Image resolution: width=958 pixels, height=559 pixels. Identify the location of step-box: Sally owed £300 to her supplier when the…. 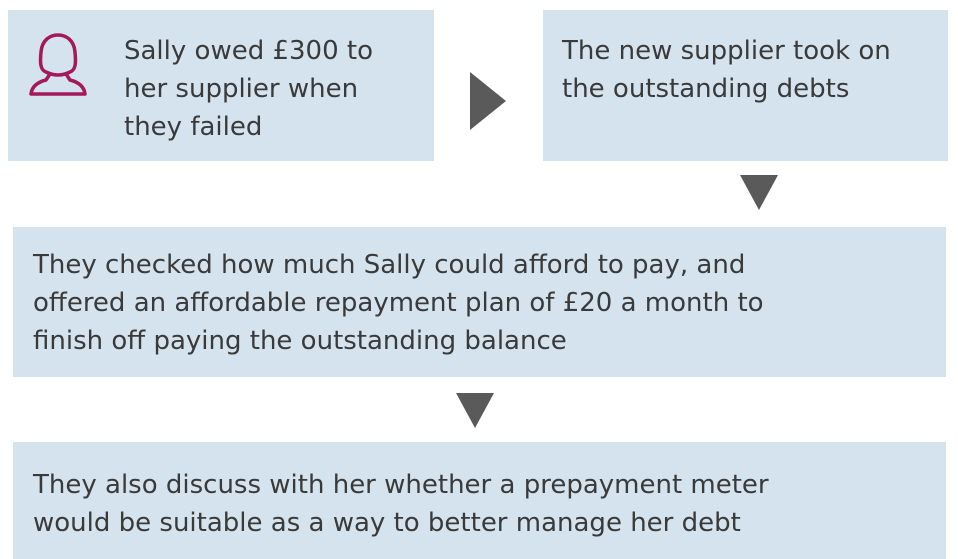
(221, 85).